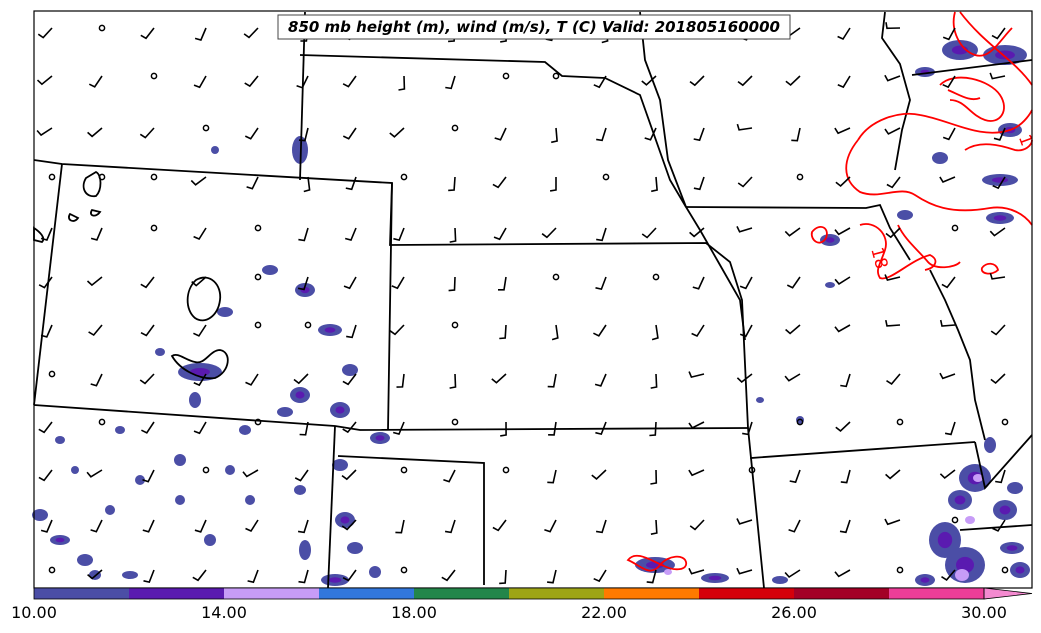 This screenshot has width=1041, height=633. What do you see at coordinates (509, 593) in the screenshot?
I see `colorbar-border` at bounding box center [509, 593].